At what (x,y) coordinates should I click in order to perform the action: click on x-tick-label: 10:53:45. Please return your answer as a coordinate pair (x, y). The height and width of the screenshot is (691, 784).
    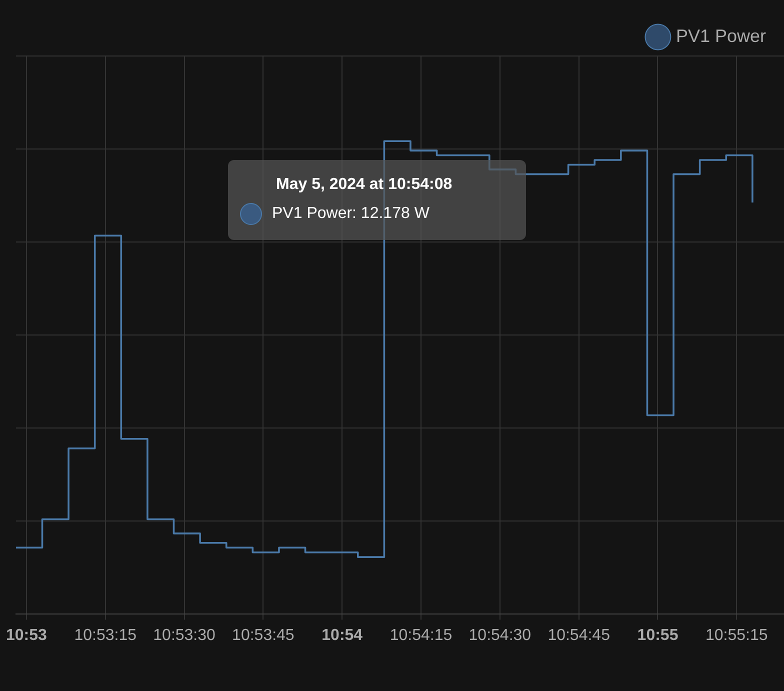
    Looking at the image, I should click on (263, 635).